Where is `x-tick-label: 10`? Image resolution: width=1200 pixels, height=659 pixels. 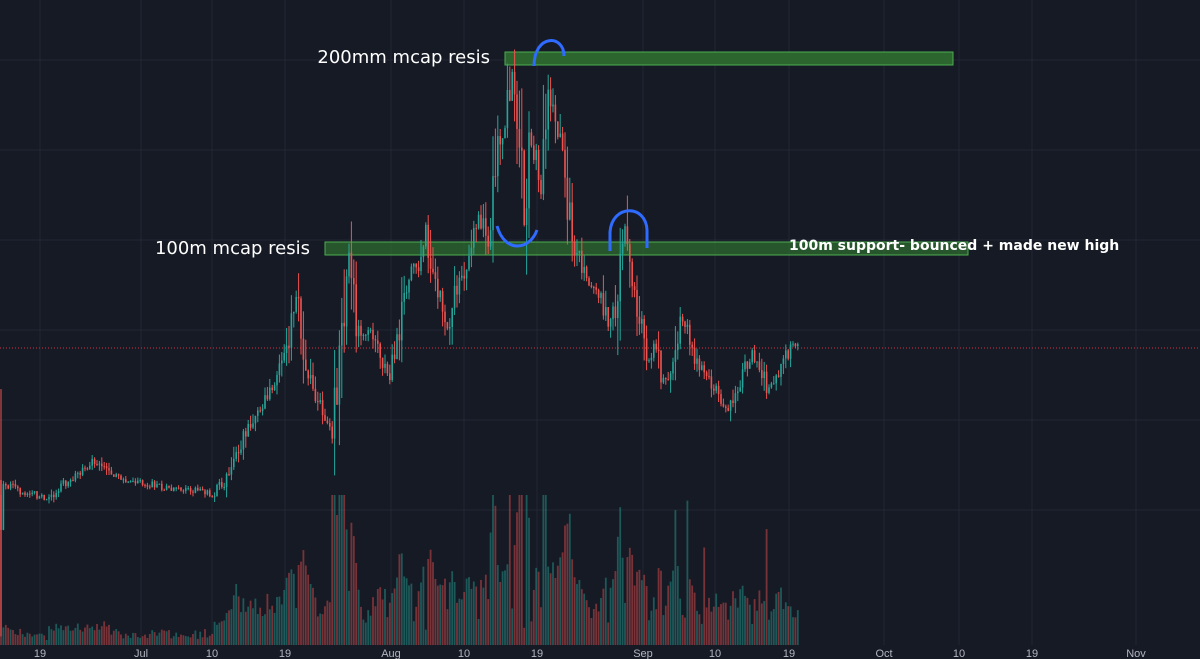
x-tick-label: 10 is located at coordinates (212, 653).